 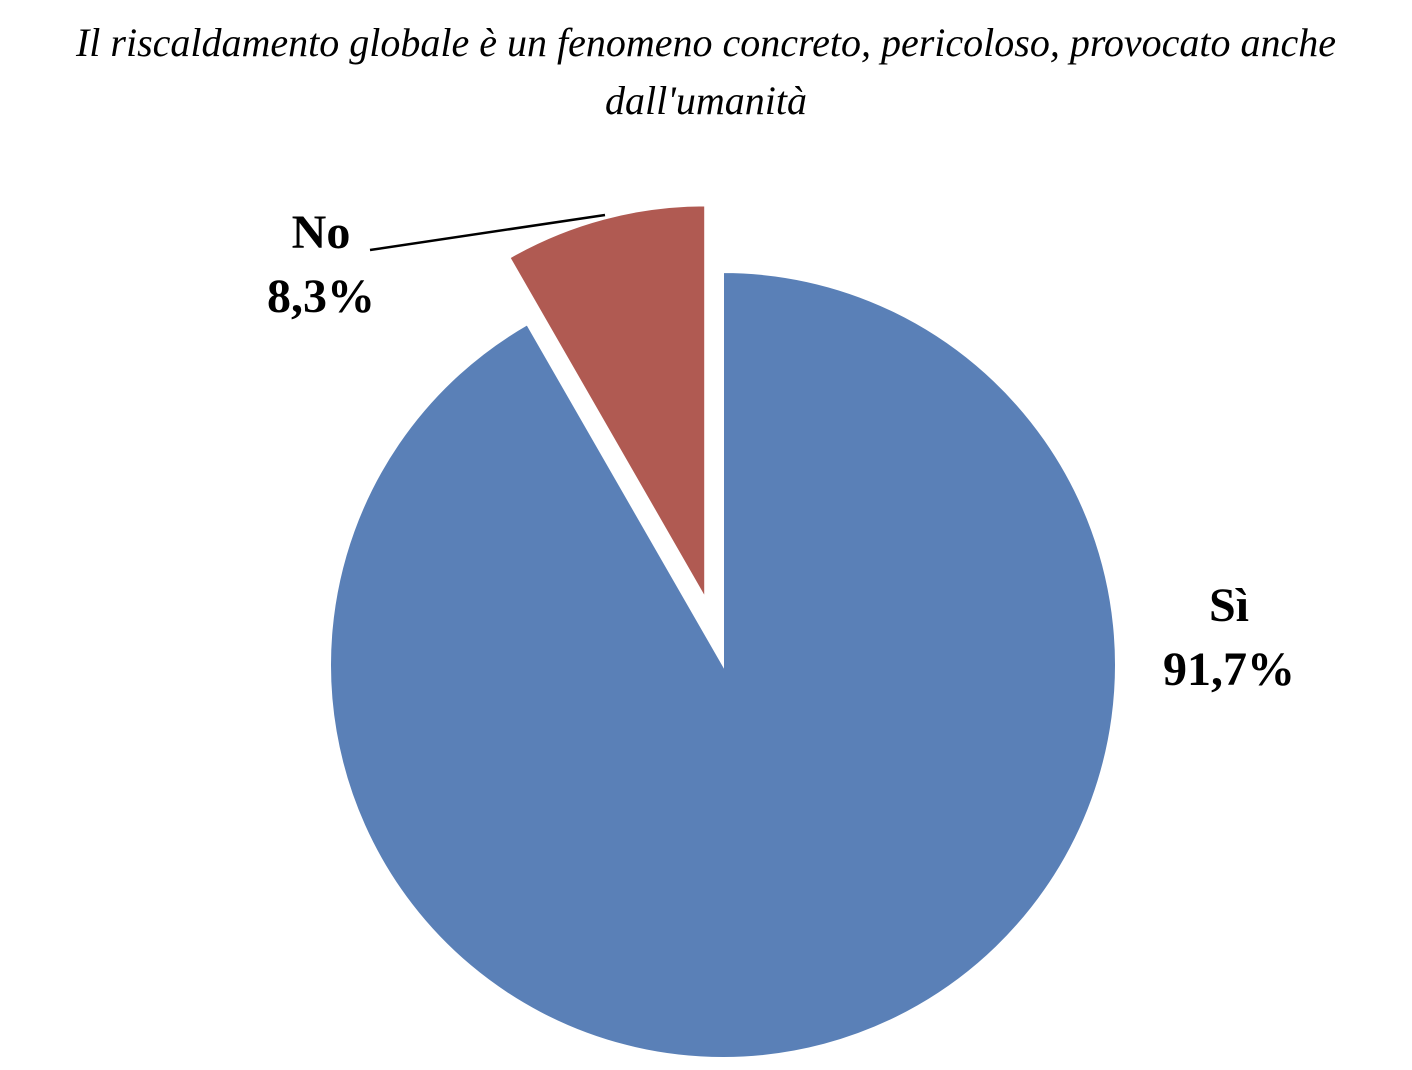 What do you see at coordinates (607, 403) in the screenshot?
I see `pie-slice` at bounding box center [607, 403].